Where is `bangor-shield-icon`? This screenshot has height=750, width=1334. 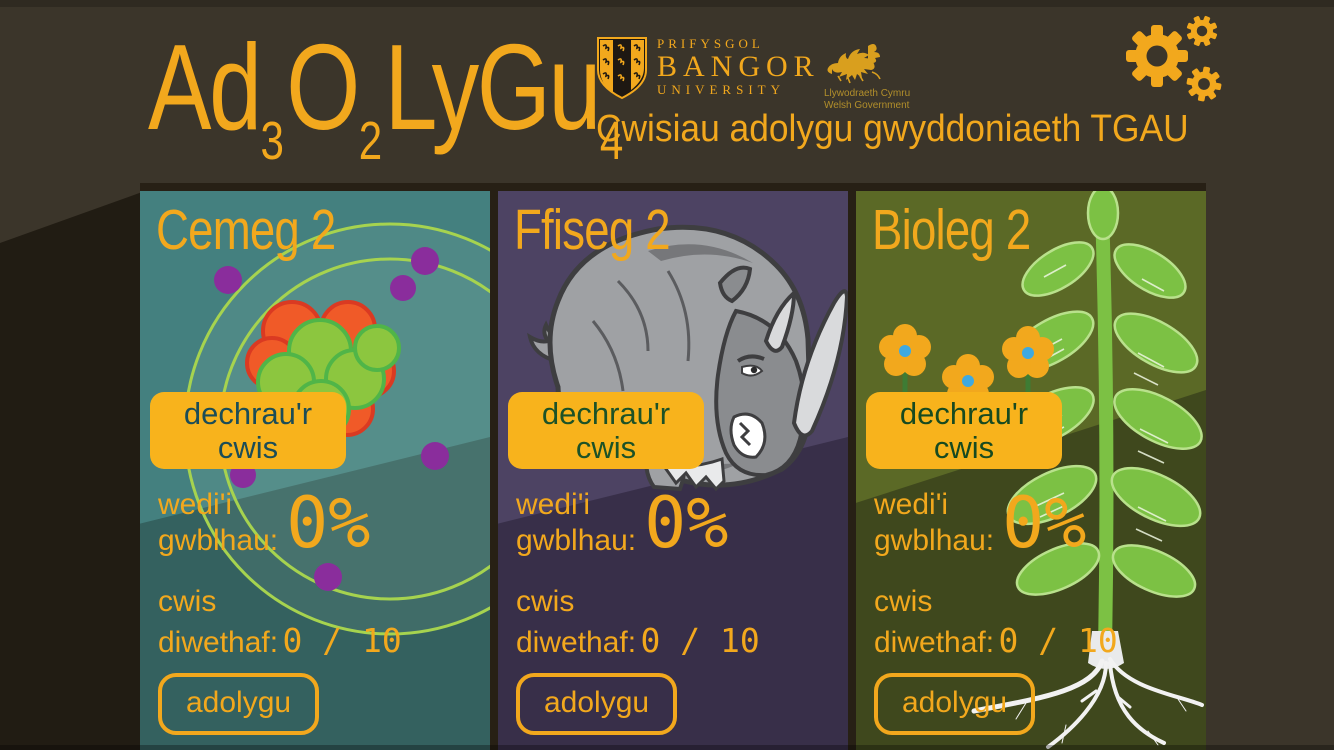 bangor-shield-icon is located at coordinates (622, 68).